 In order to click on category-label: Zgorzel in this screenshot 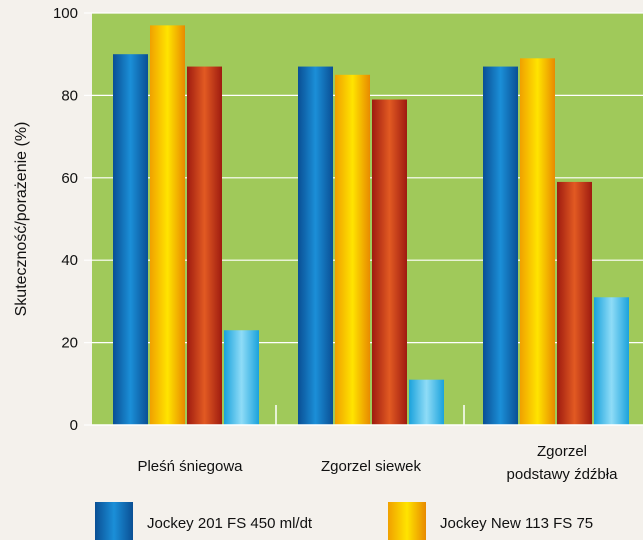, I will do `click(562, 451)`.